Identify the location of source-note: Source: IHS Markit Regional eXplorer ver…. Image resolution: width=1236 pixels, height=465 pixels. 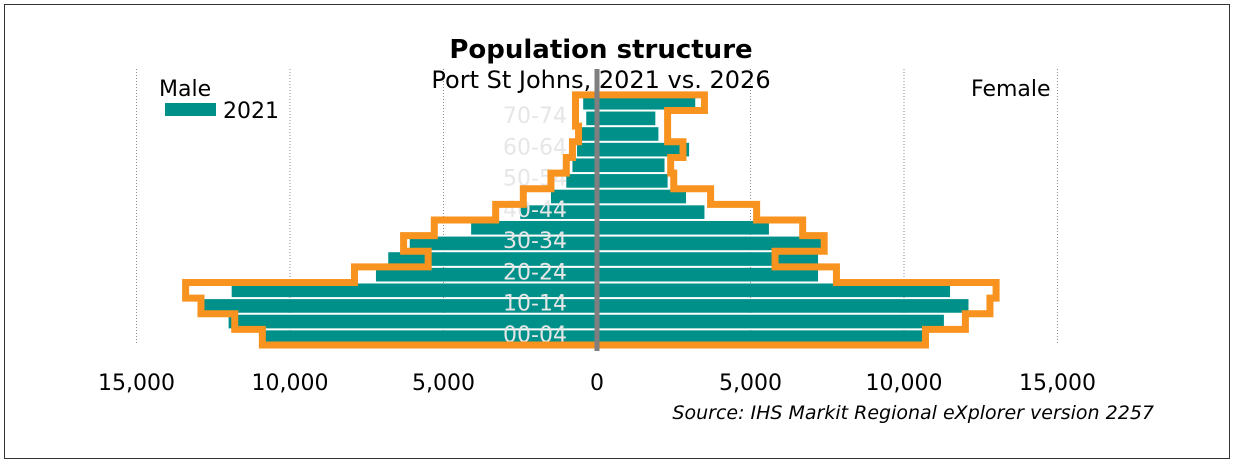
(913, 413).